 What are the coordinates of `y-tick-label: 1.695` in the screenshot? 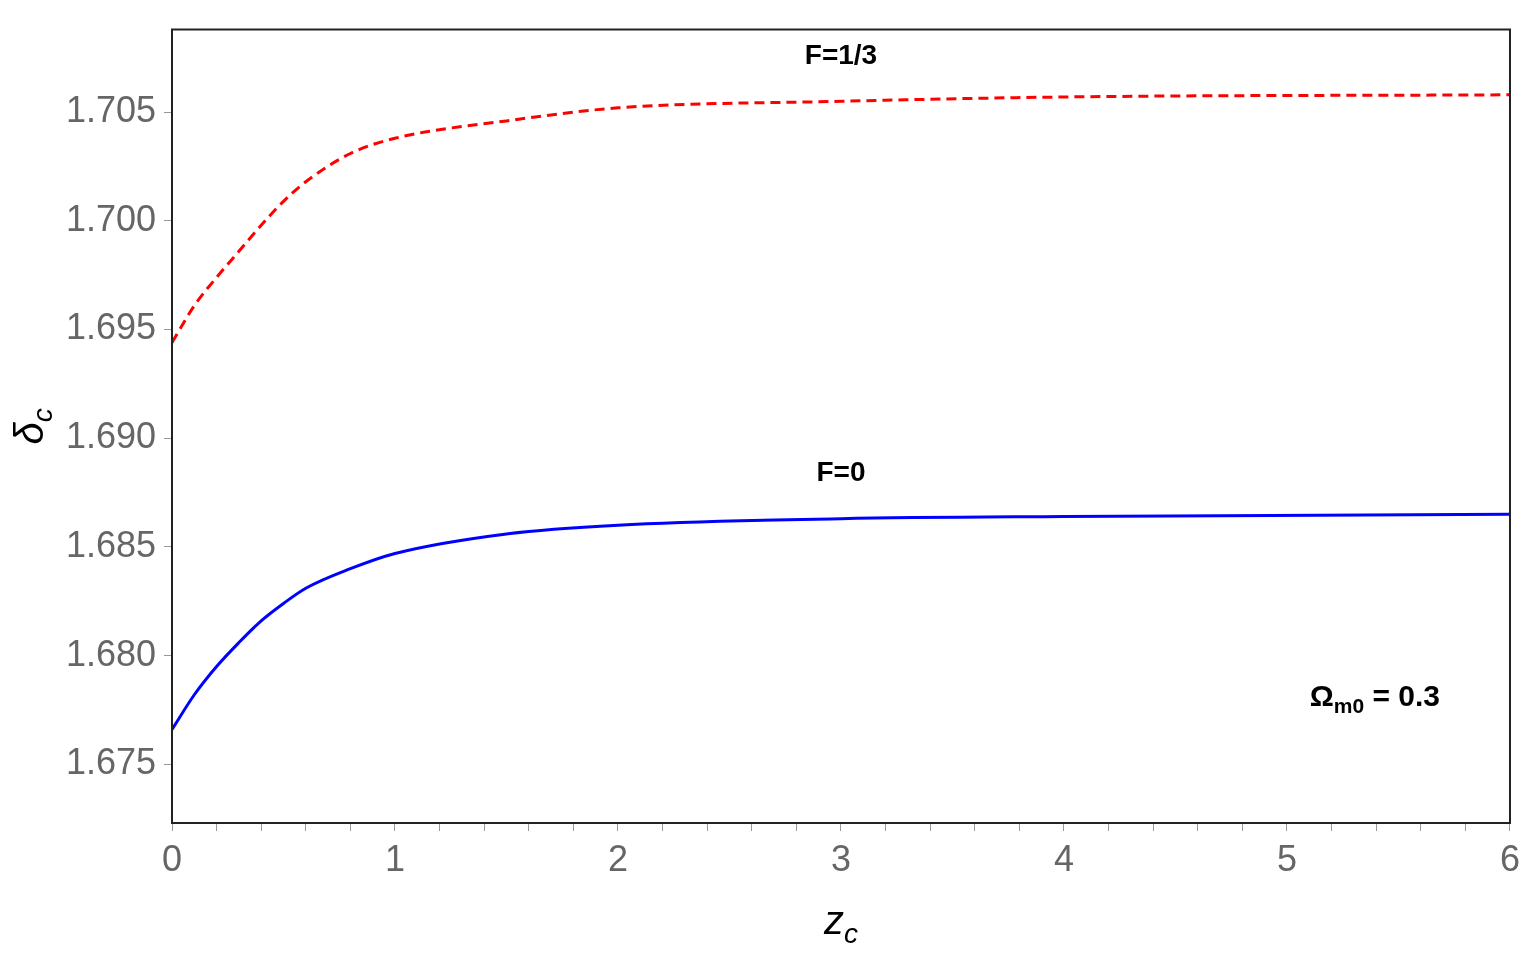 It's located at (110, 327).